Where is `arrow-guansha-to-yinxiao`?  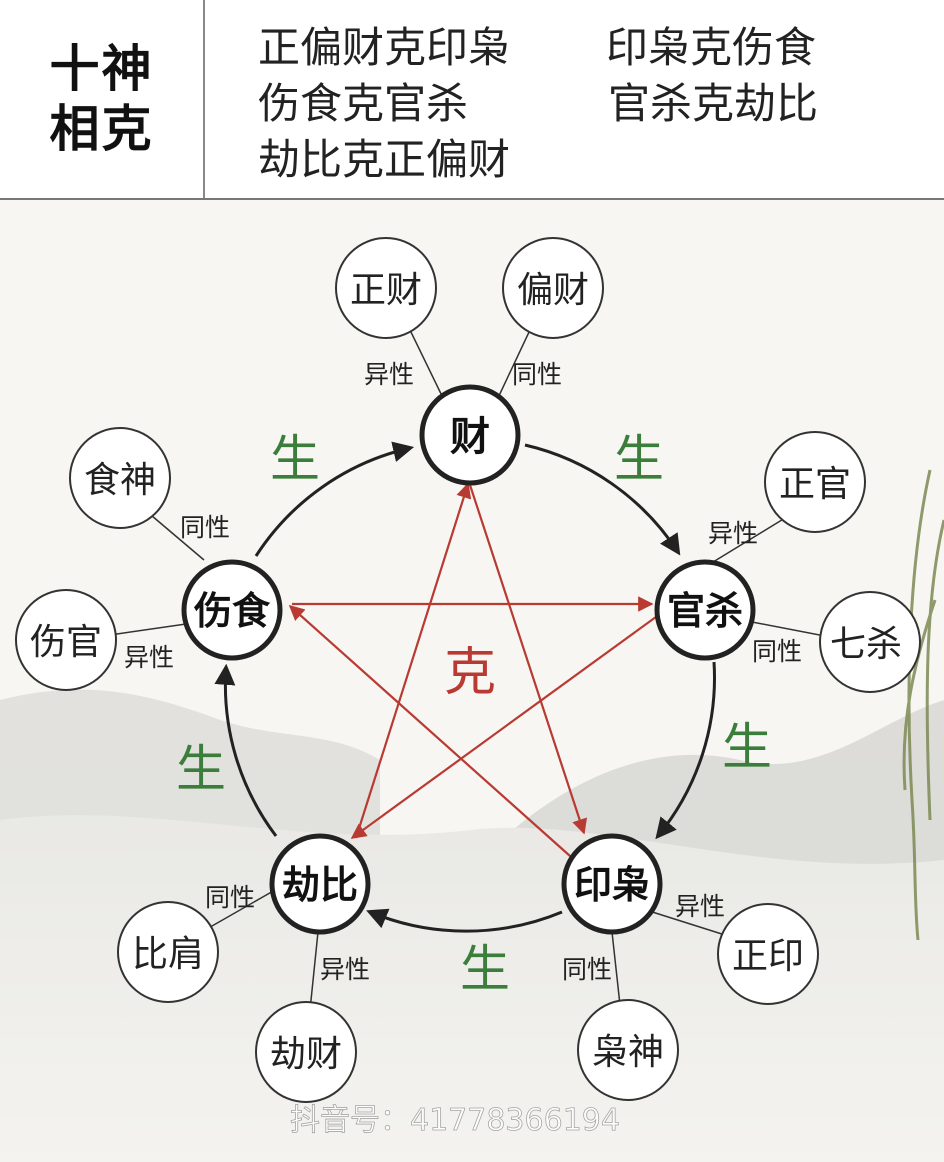
arrow-guansha-to-yinxiao is located at coordinates (685, 750).